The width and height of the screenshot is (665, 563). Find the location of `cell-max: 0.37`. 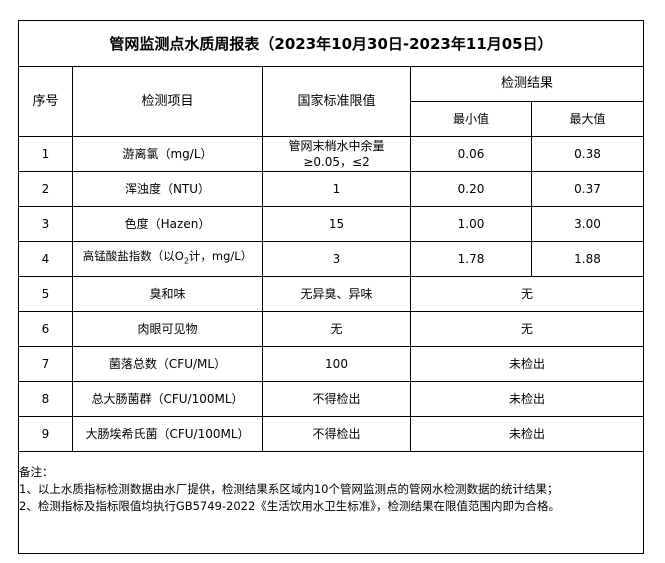

cell-max: 0.37 is located at coordinates (587, 189).